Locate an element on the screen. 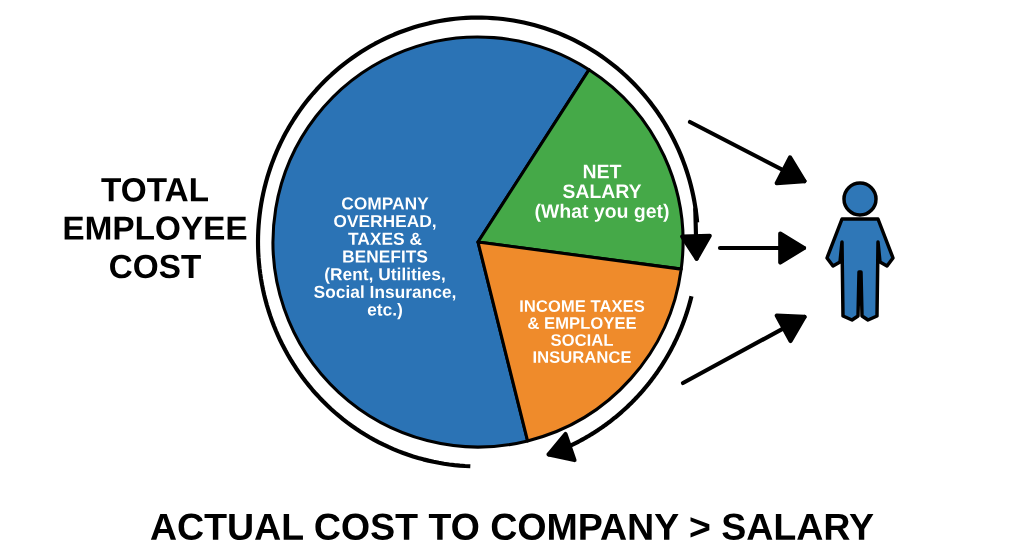  slice-label: NET SALARY (What you get) is located at coordinates (602, 193).